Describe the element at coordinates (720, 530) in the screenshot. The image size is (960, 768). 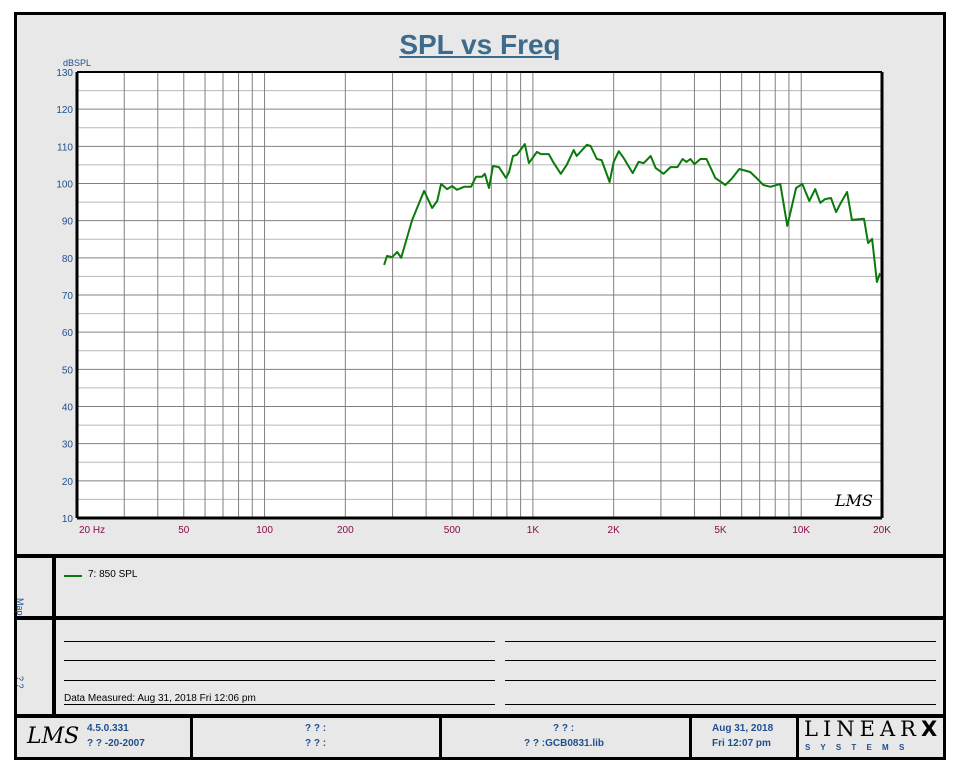
I see `x-tick-label: 5K` at that location.